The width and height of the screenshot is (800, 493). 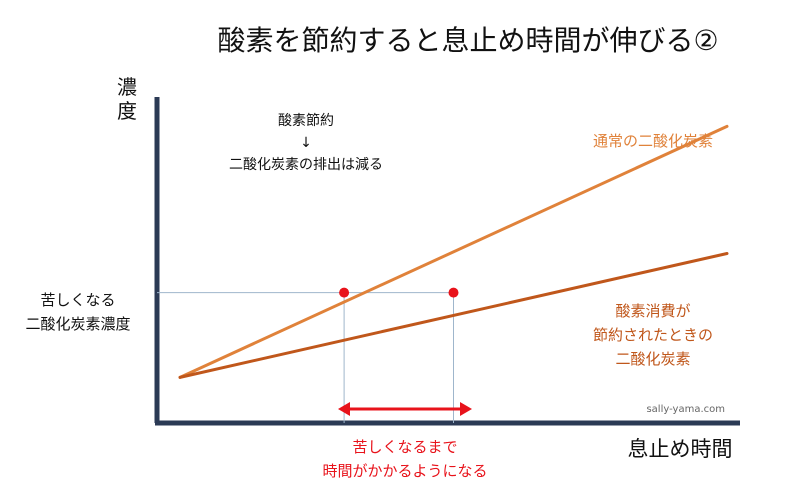 I want to click on text-line: ↓, so click(x=306, y=143).